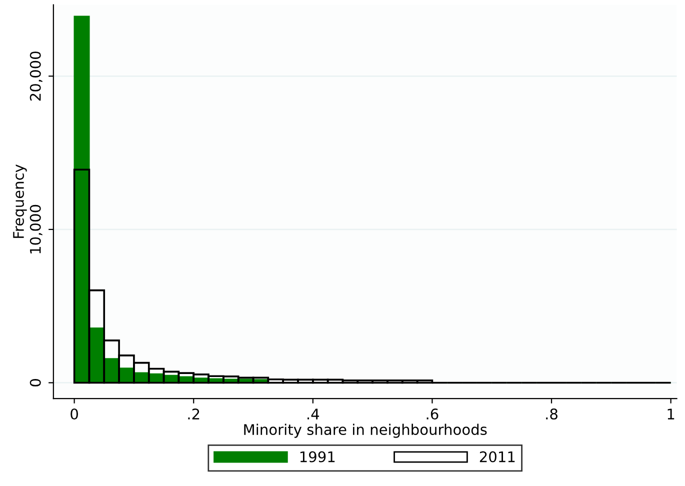  Describe the element at coordinates (20, 201) in the screenshot. I see `y-axis-title: Frequency` at that location.